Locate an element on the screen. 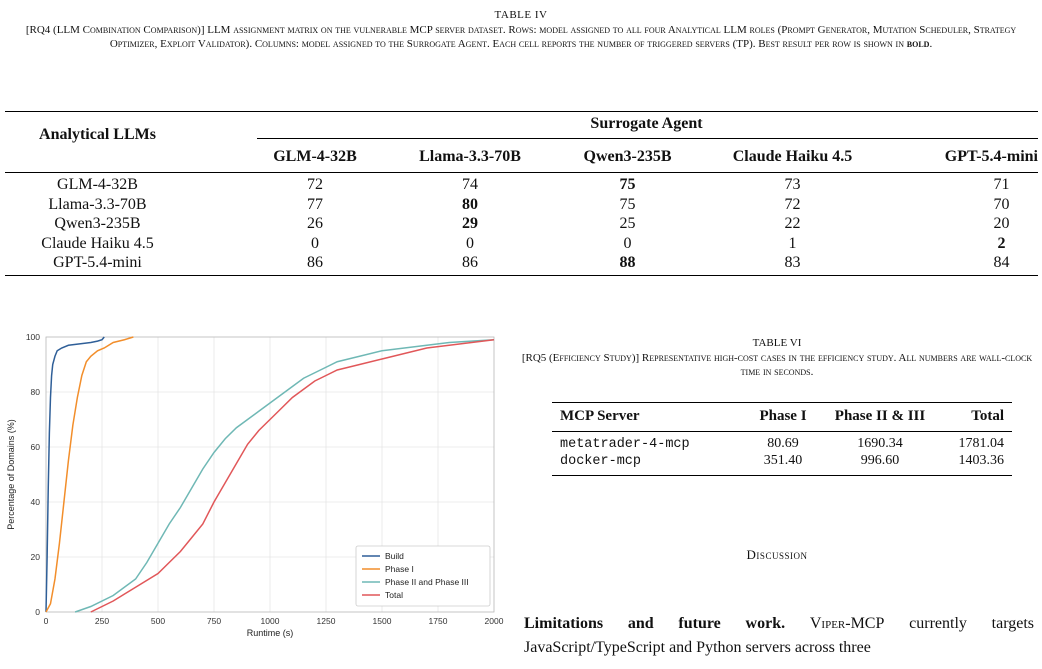 The height and width of the screenshot is (669, 1042). y-tick-label: 60 is located at coordinates (36, 447).